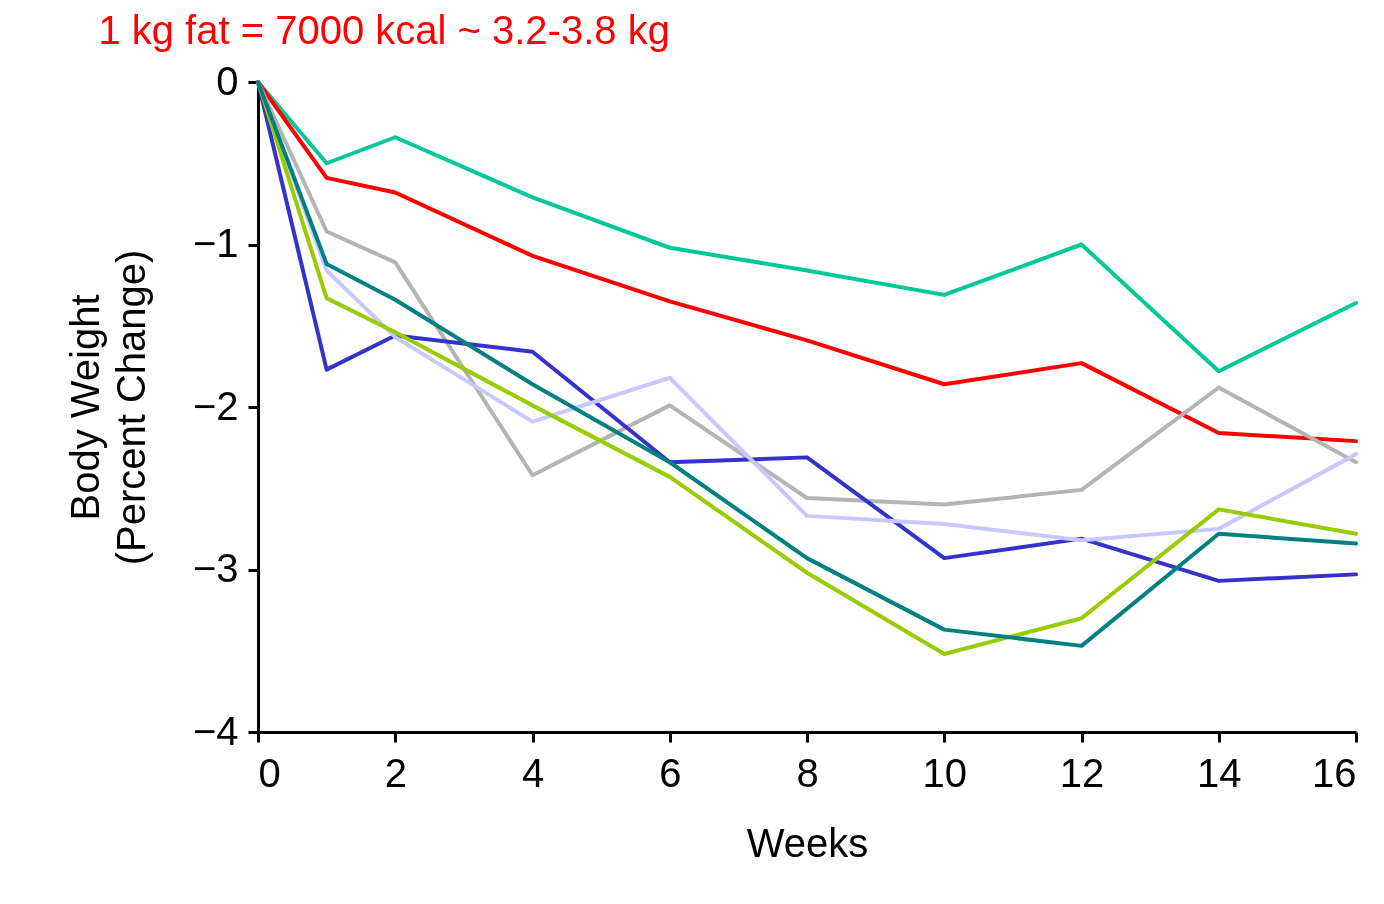 This screenshot has height=904, width=1384. What do you see at coordinates (807, 772) in the screenshot?
I see `x-tick-label: 8` at bounding box center [807, 772].